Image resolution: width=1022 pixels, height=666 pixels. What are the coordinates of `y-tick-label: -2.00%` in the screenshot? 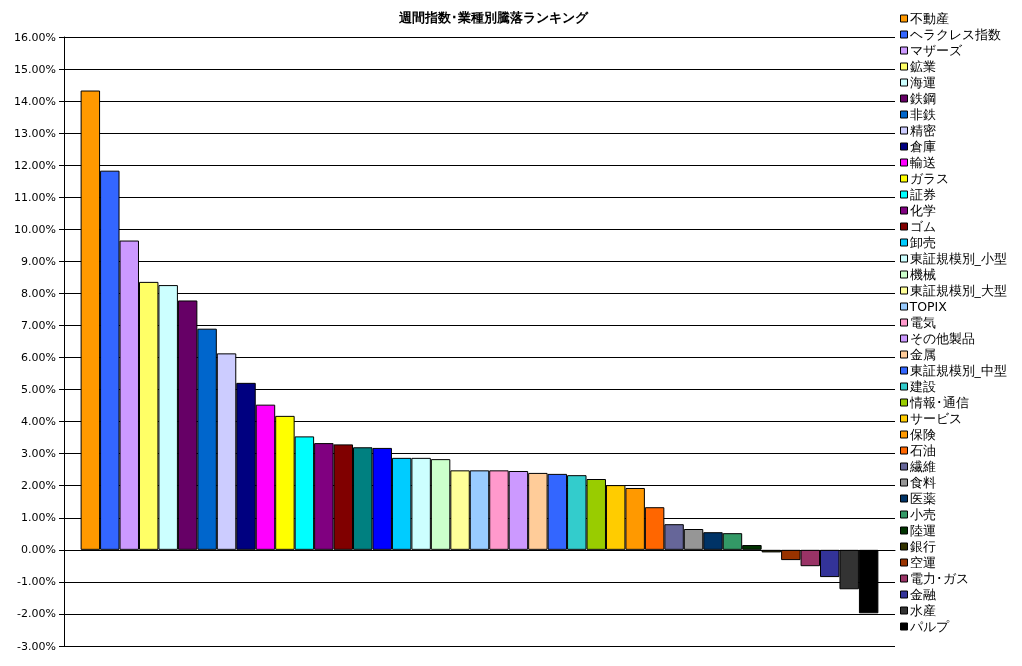 It's located at (36, 614).